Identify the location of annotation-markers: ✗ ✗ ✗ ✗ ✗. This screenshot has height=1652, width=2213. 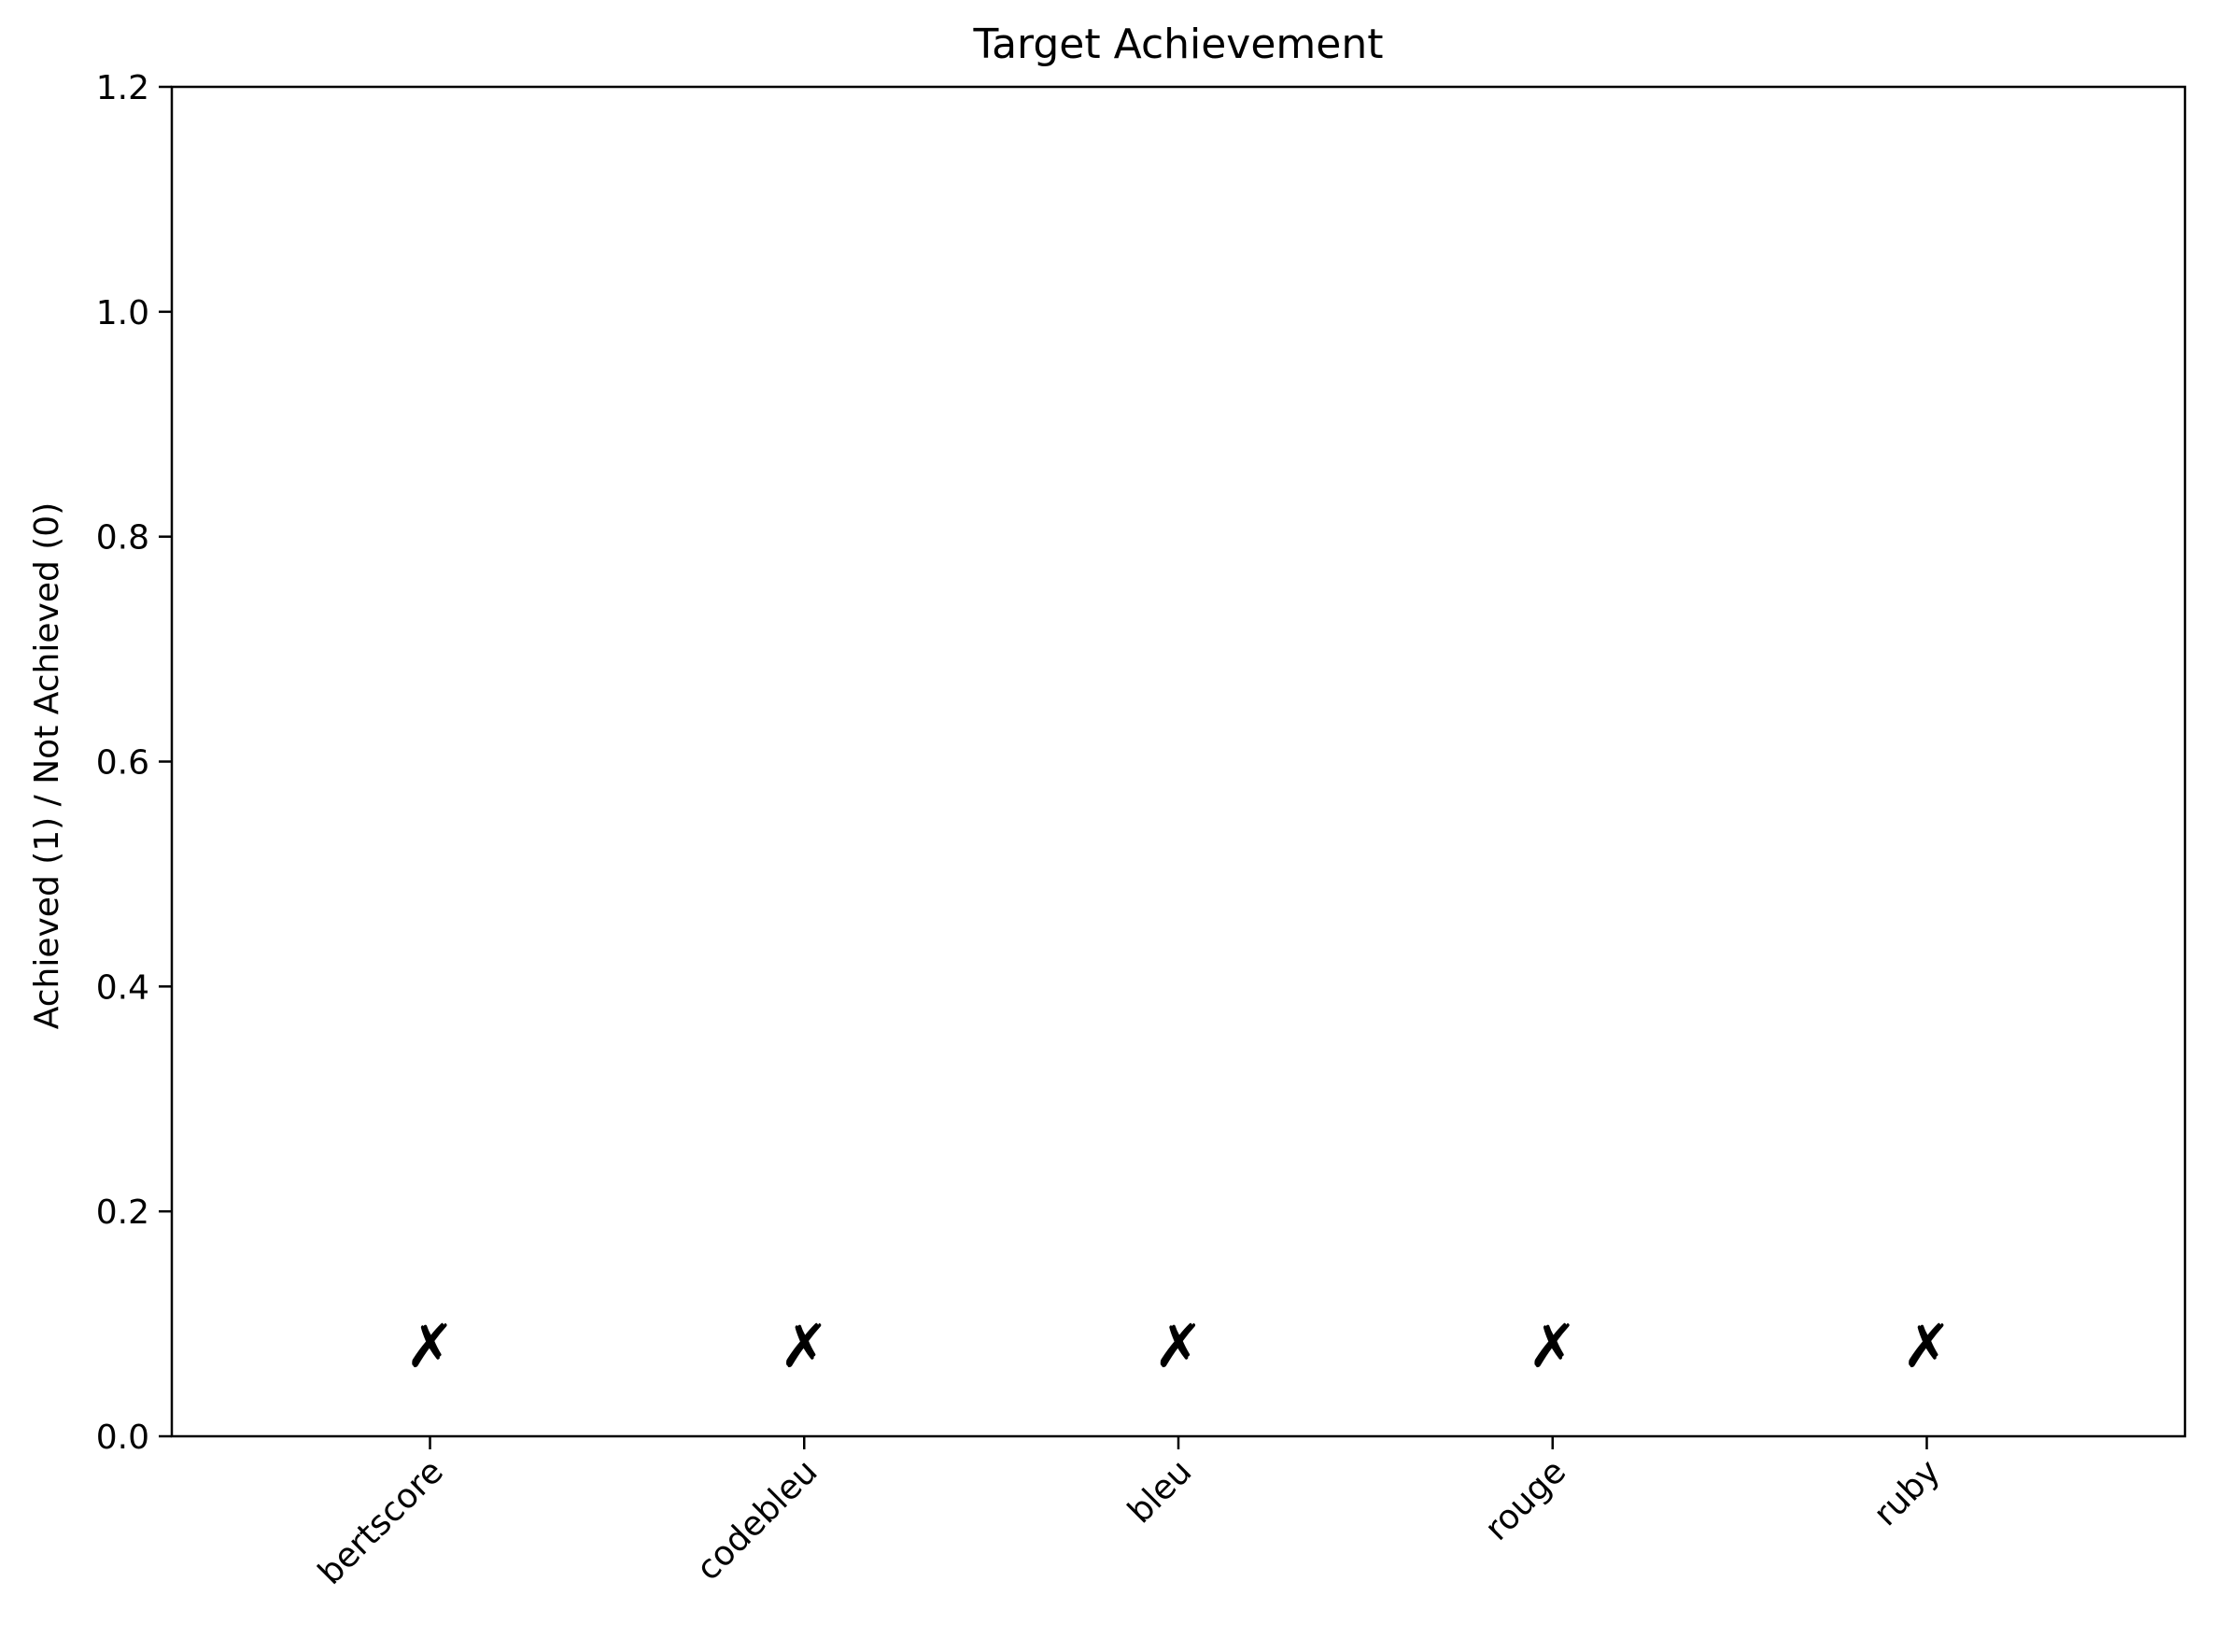
(1179, 1347).